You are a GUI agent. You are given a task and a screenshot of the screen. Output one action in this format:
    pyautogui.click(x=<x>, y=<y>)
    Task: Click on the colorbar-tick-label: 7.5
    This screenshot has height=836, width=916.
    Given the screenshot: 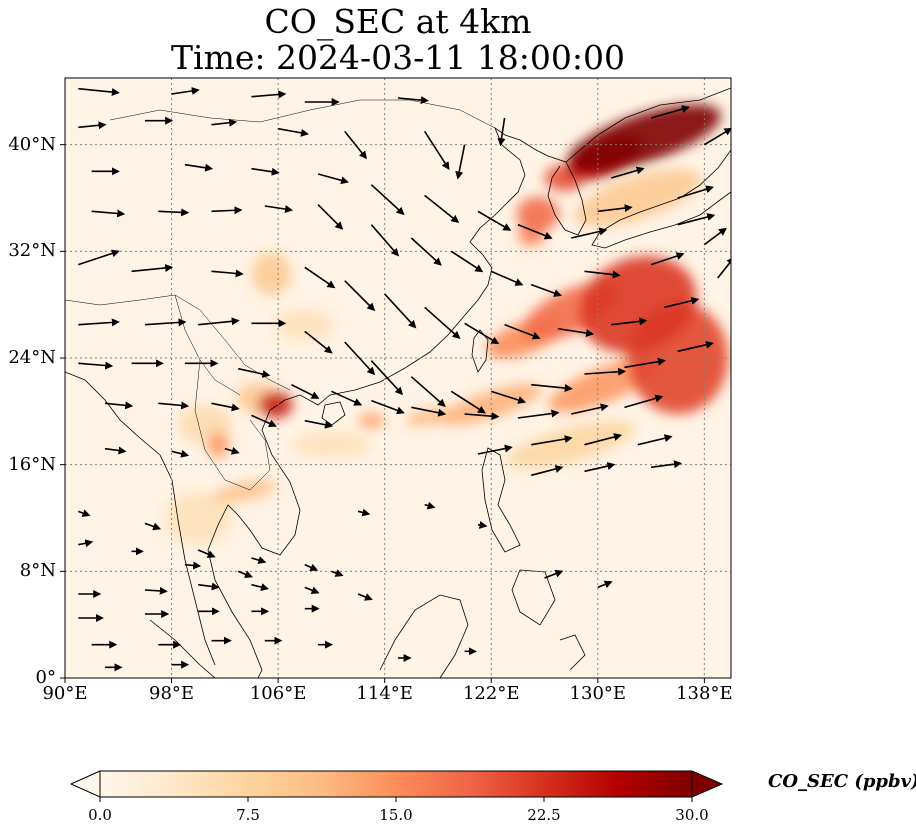 What is the action you would take?
    pyautogui.click(x=248, y=815)
    